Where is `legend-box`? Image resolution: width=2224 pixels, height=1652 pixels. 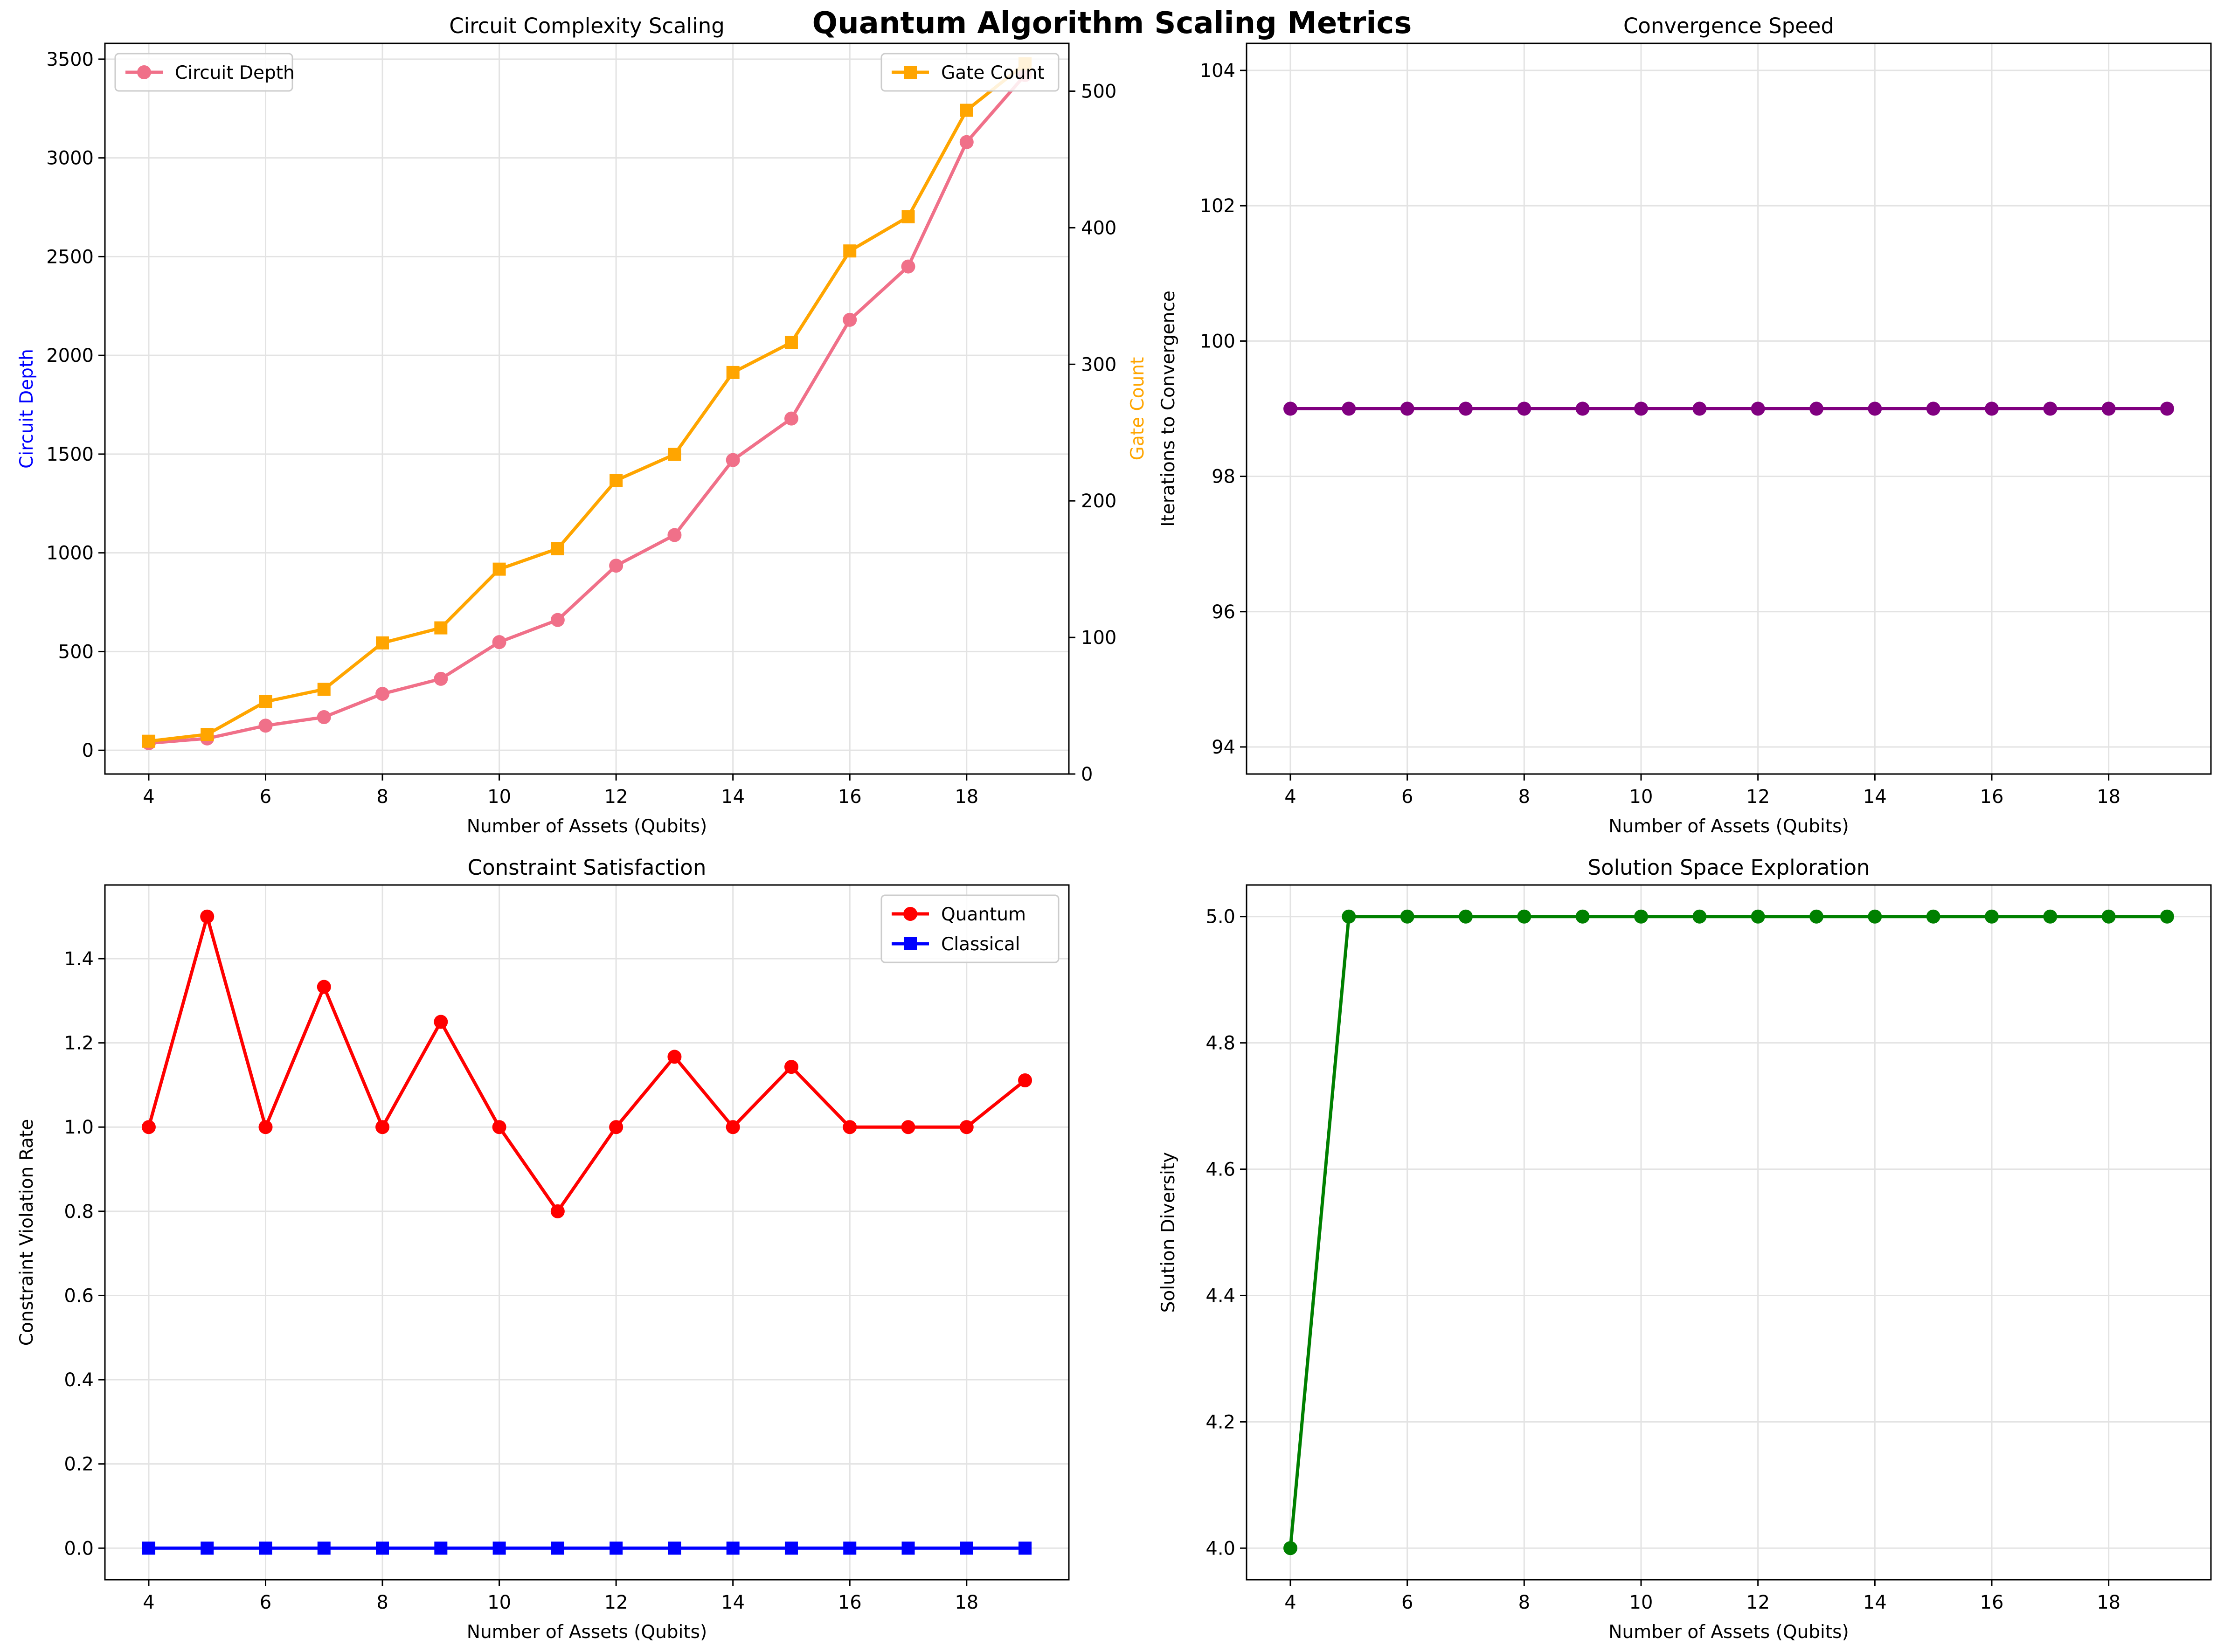
legend-box is located at coordinates (203, 72).